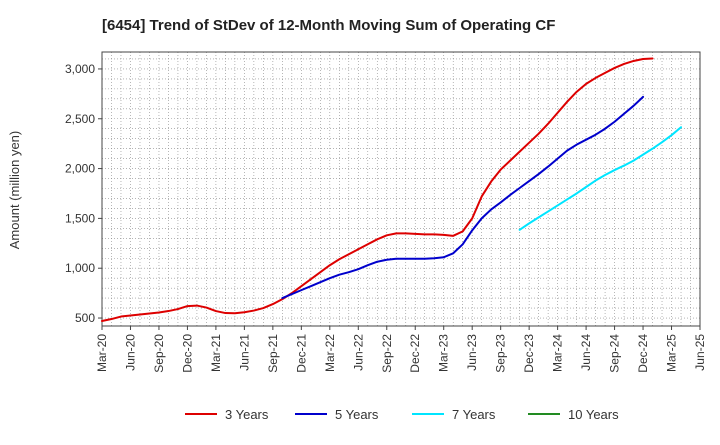  I want to click on x-tick-label: Mar-24, so click(558, 353).